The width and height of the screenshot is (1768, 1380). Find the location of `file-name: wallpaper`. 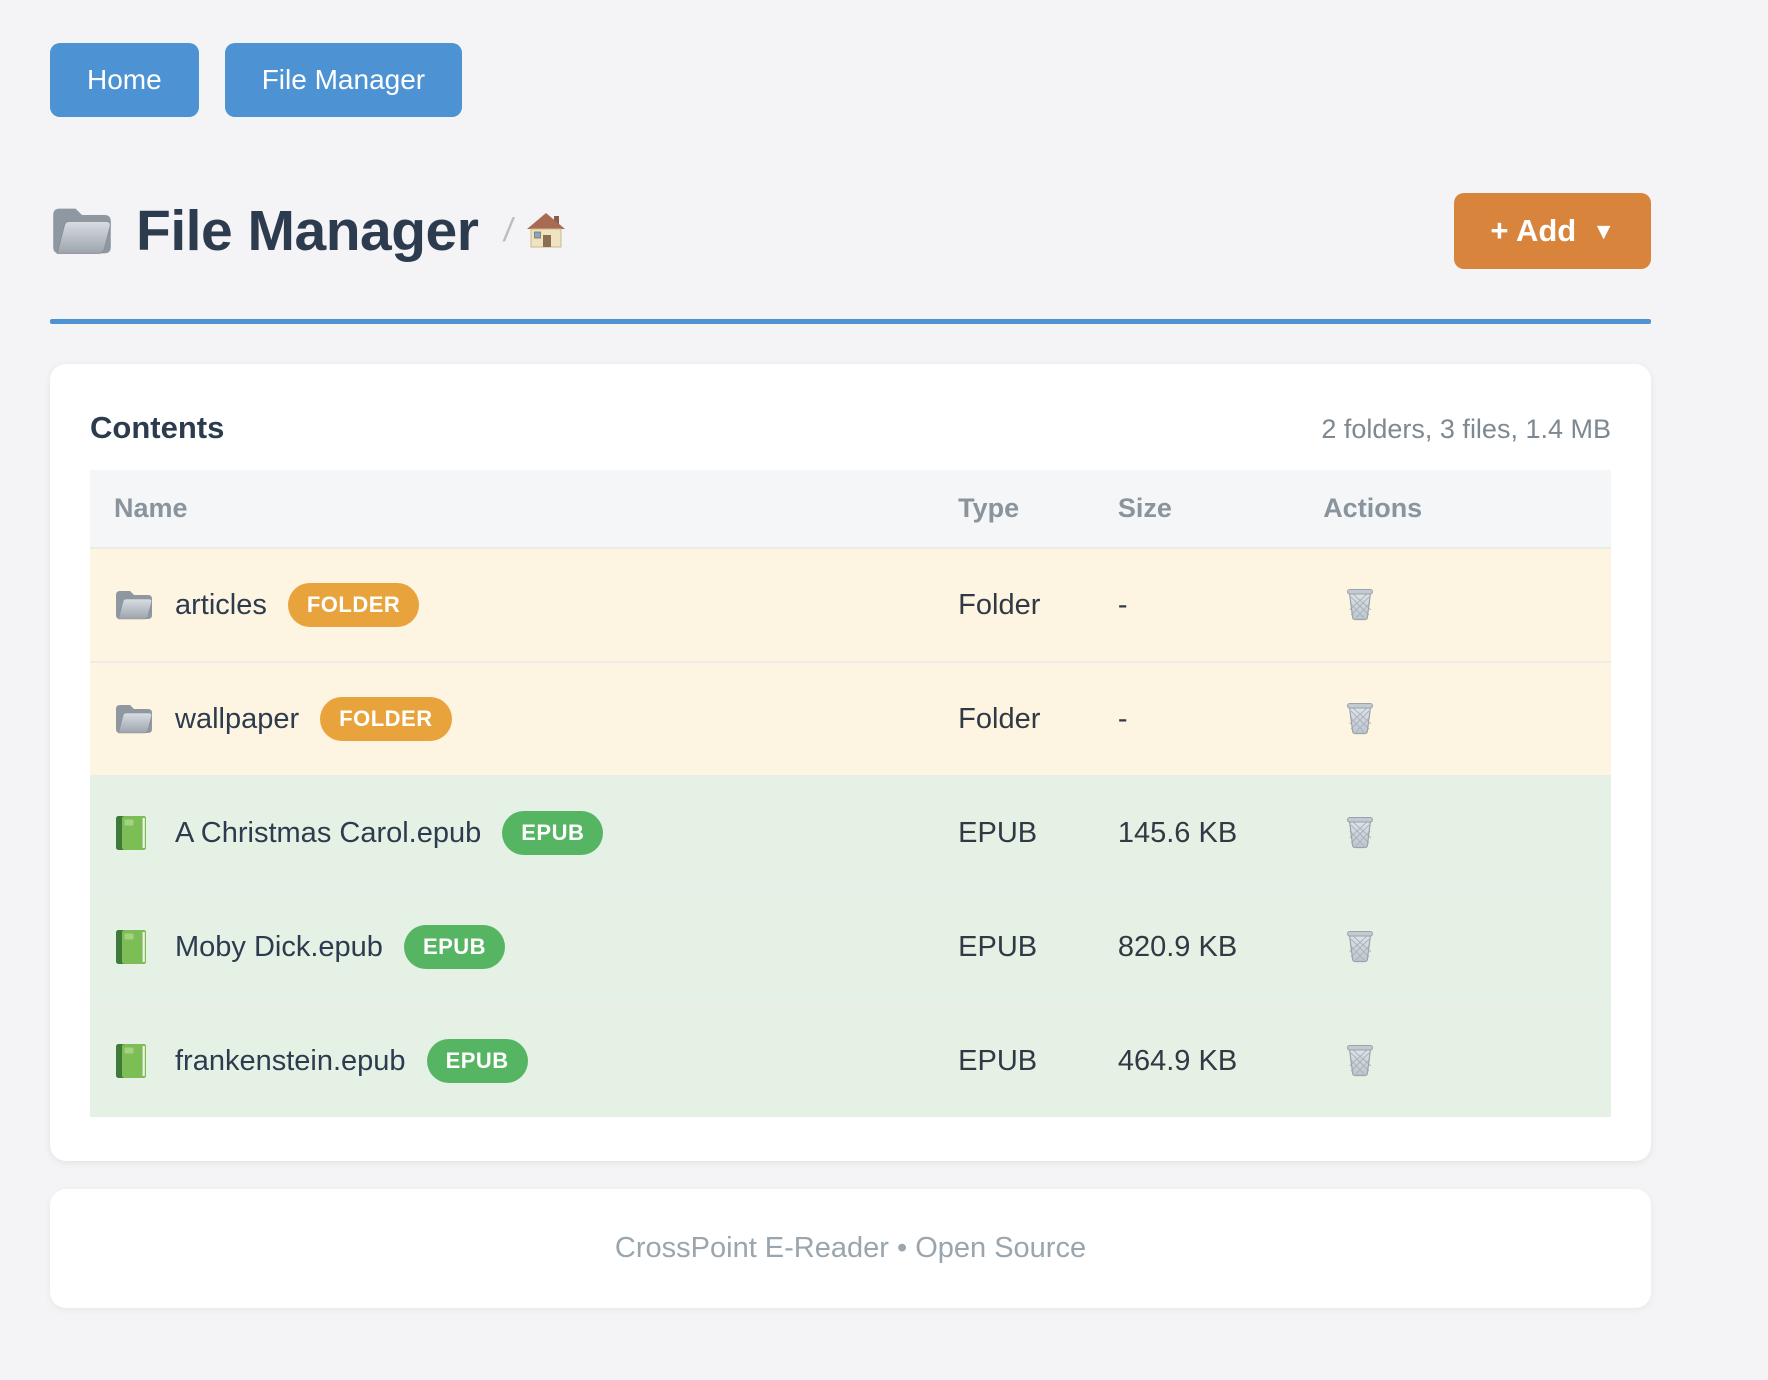

file-name: wallpaper is located at coordinates (237, 718).